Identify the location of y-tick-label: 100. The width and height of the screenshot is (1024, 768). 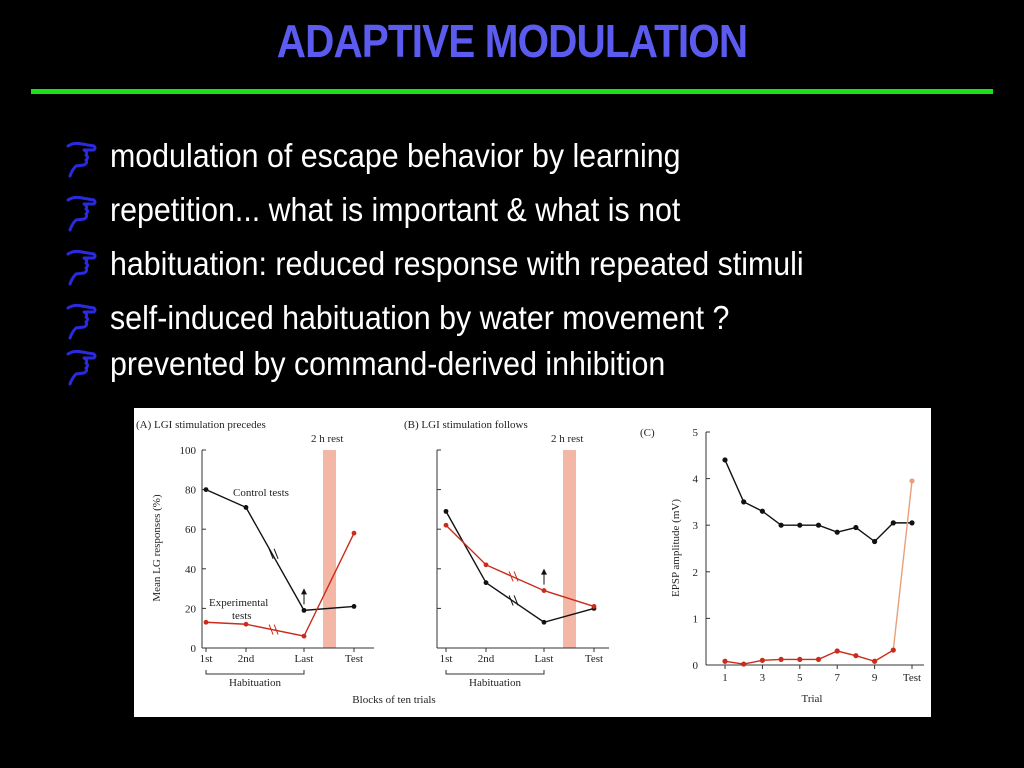
(188, 451).